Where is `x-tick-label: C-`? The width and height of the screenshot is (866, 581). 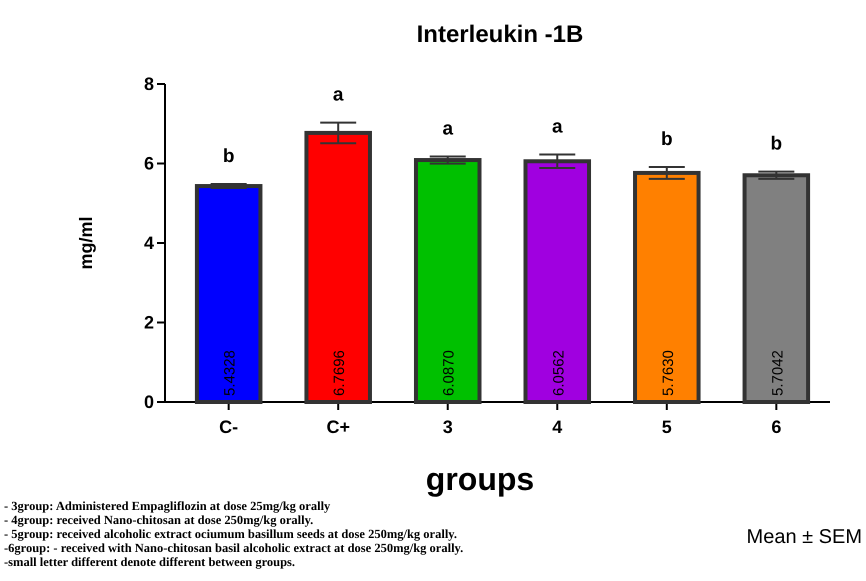
x-tick-label: C- is located at coordinates (228, 426).